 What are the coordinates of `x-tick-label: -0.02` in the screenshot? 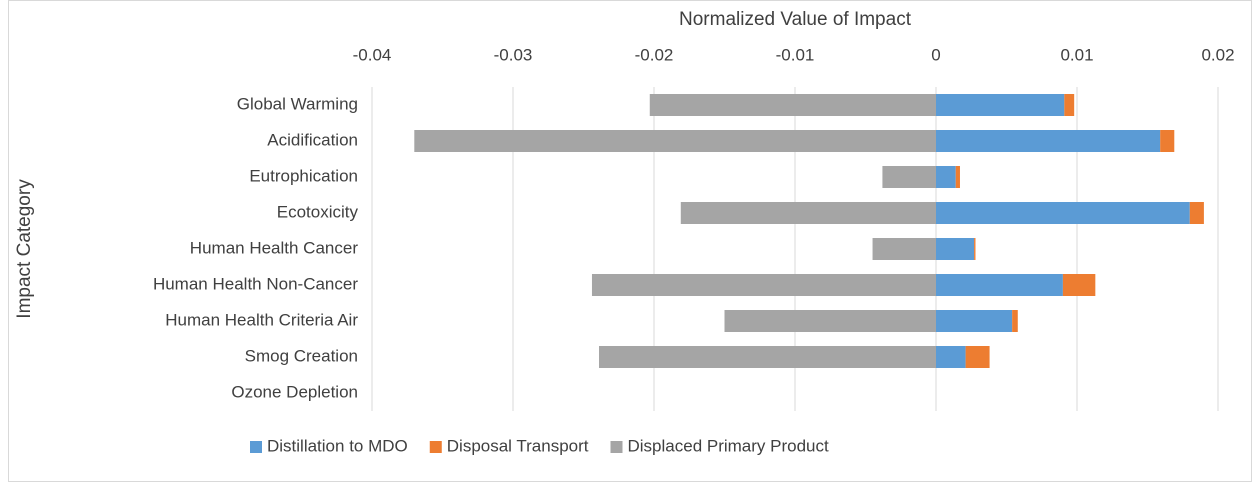 It's located at (654, 54).